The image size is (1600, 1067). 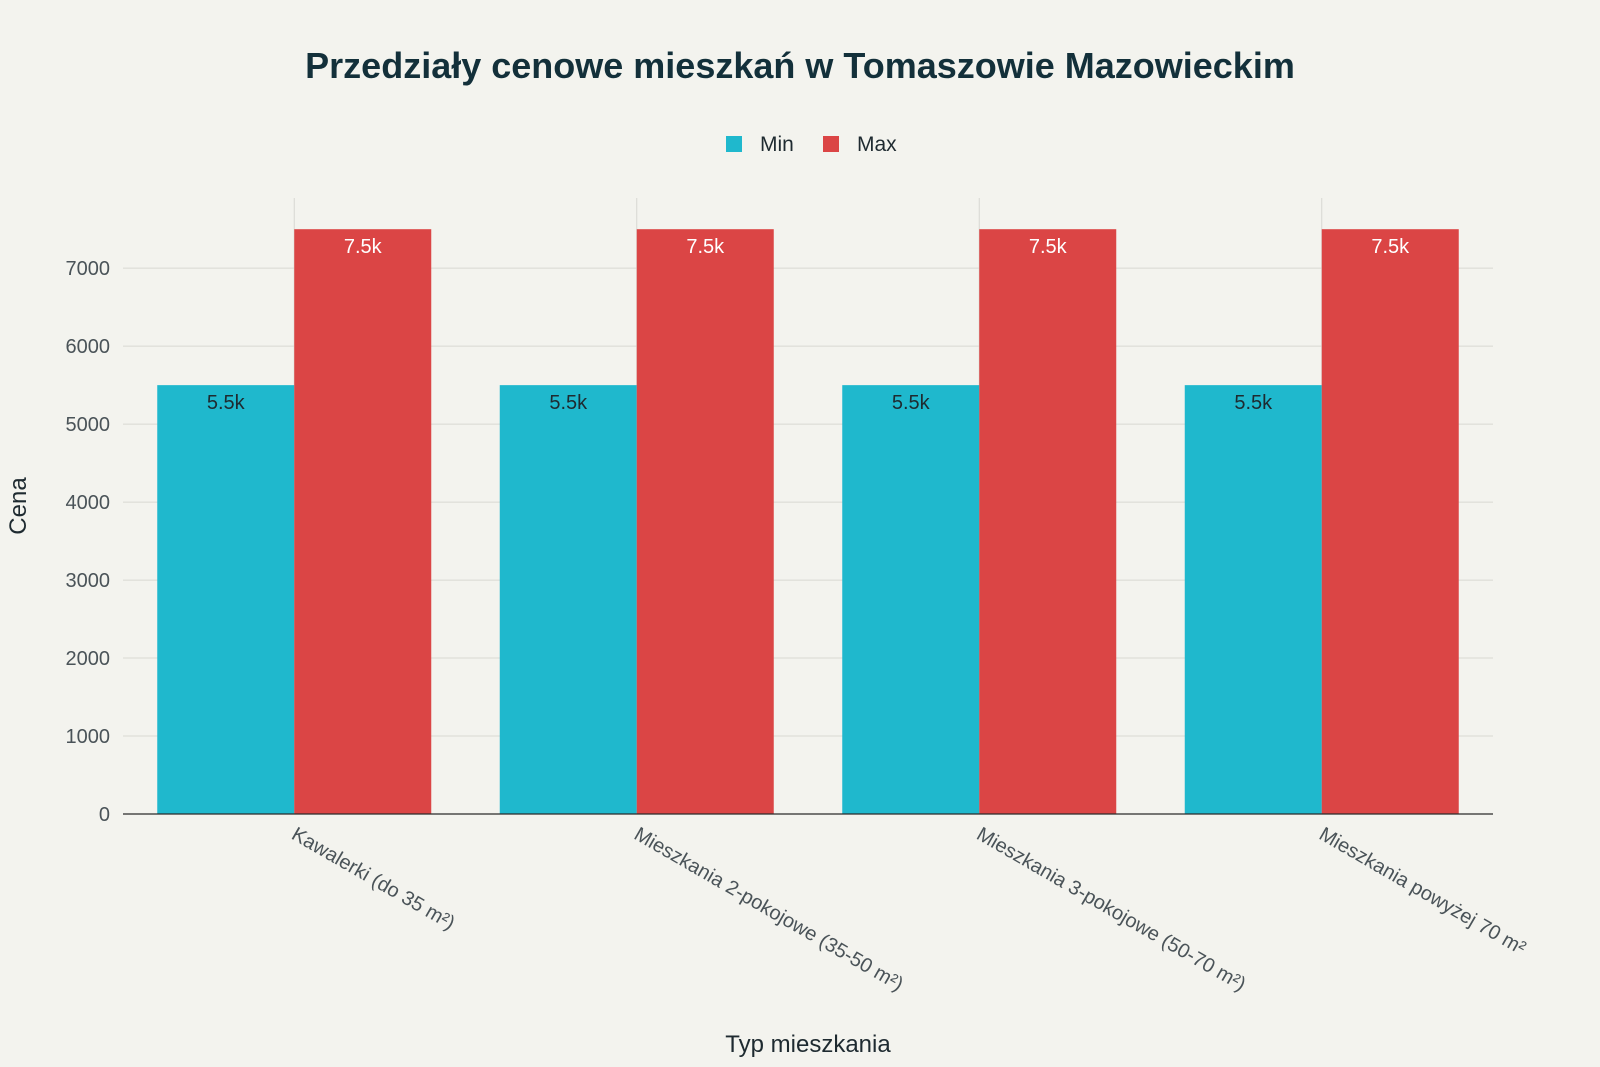 I want to click on legend: Min Max, so click(x=811, y=144).